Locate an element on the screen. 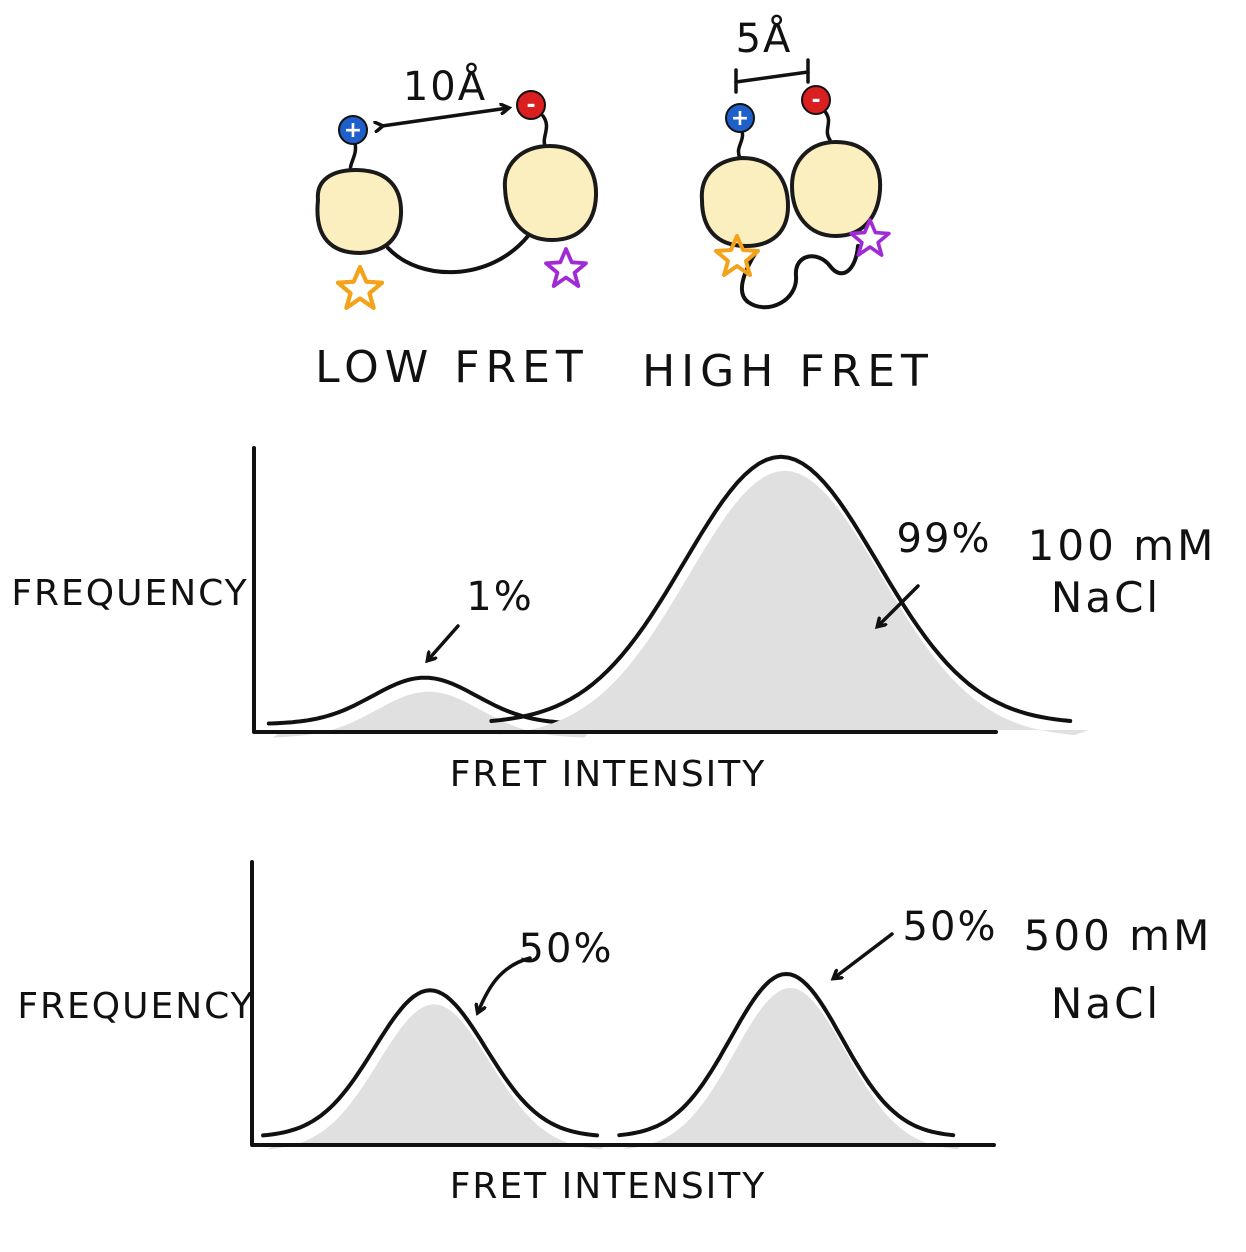  distance-scale-bar is located at coordinates (772, 76).